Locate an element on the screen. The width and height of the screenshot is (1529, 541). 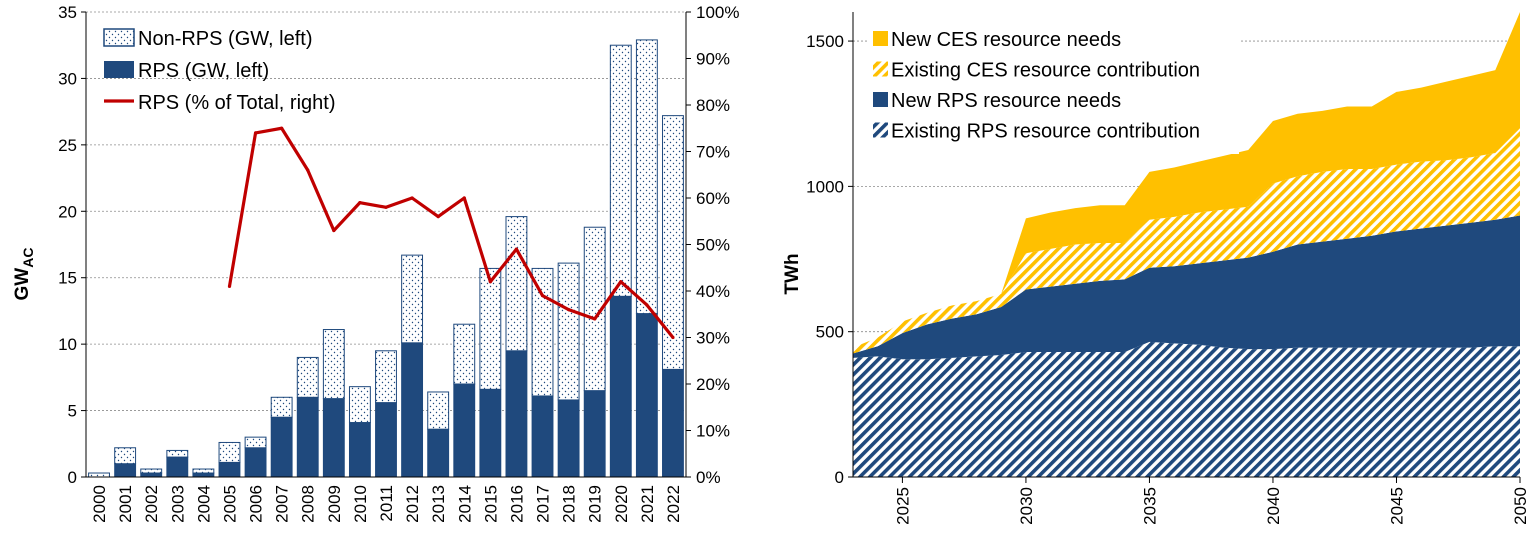
x-tick-label: 2025 is located at coordinates (902, 506).